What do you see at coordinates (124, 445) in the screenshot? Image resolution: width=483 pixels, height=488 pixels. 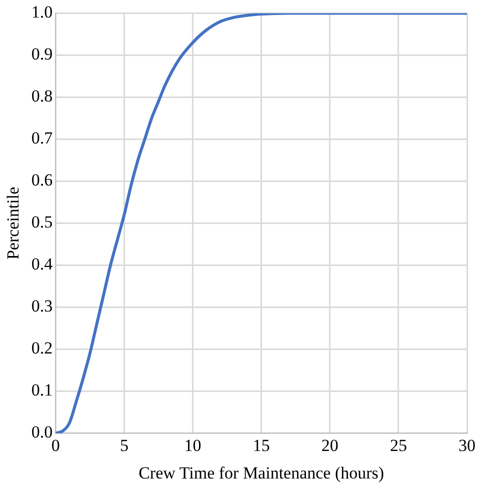 I see `x-tick-label: 5` at bounding box center [124, 445].